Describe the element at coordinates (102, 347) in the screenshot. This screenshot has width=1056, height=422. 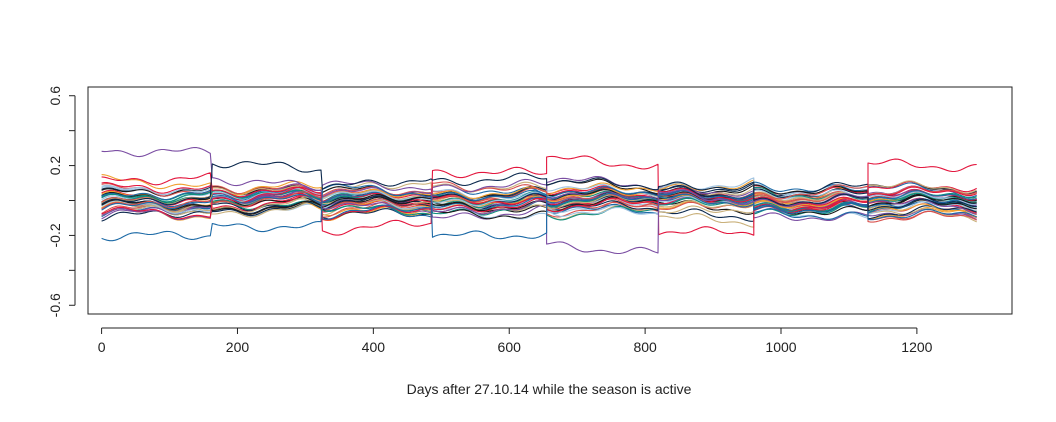
I see `x-tick-label: 0` at that location.